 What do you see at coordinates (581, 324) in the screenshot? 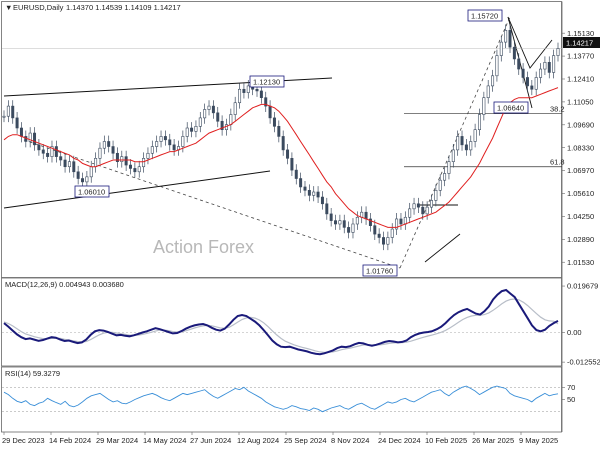
I see `macd-y-axis: 0.019679 0.00 -0.012552` at bounding box center [581, 324].